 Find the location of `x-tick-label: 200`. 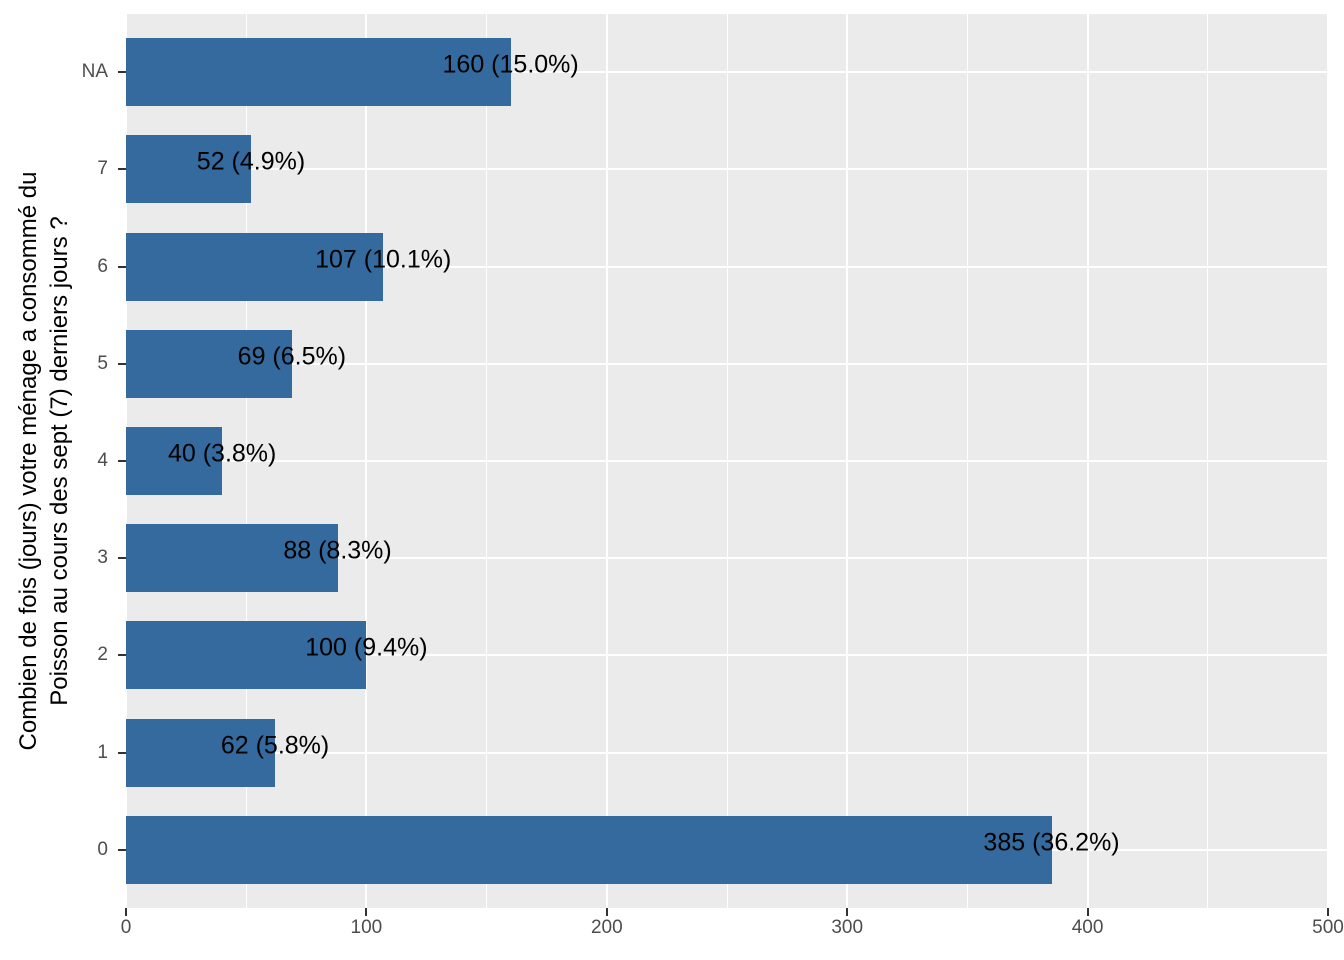

x-tick-label: 200 is located at coordinates (606, 927).